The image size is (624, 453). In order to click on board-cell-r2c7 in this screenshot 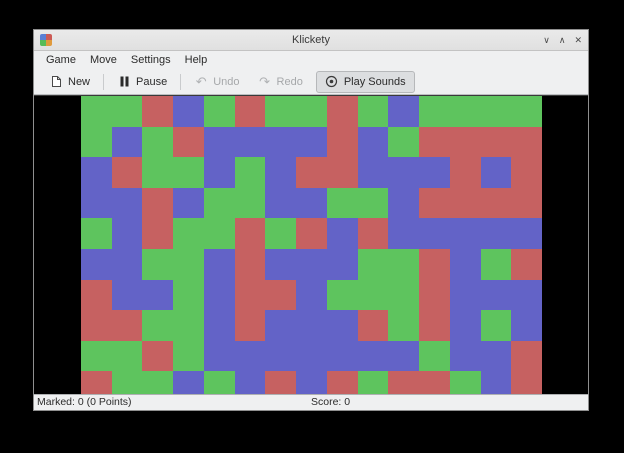, I will do `click(311, 172)`.